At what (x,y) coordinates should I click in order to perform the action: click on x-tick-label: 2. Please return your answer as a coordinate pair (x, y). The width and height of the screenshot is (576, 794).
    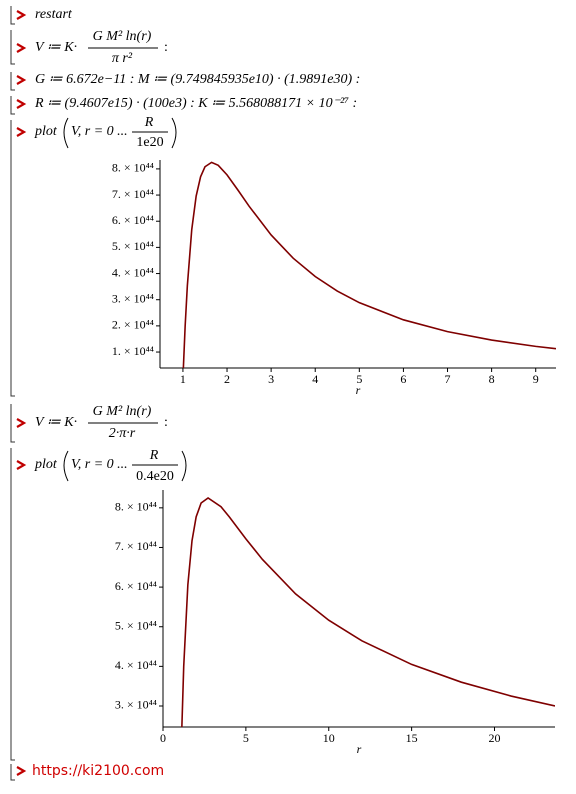
    Looking at the image, I should click on (227, 379).